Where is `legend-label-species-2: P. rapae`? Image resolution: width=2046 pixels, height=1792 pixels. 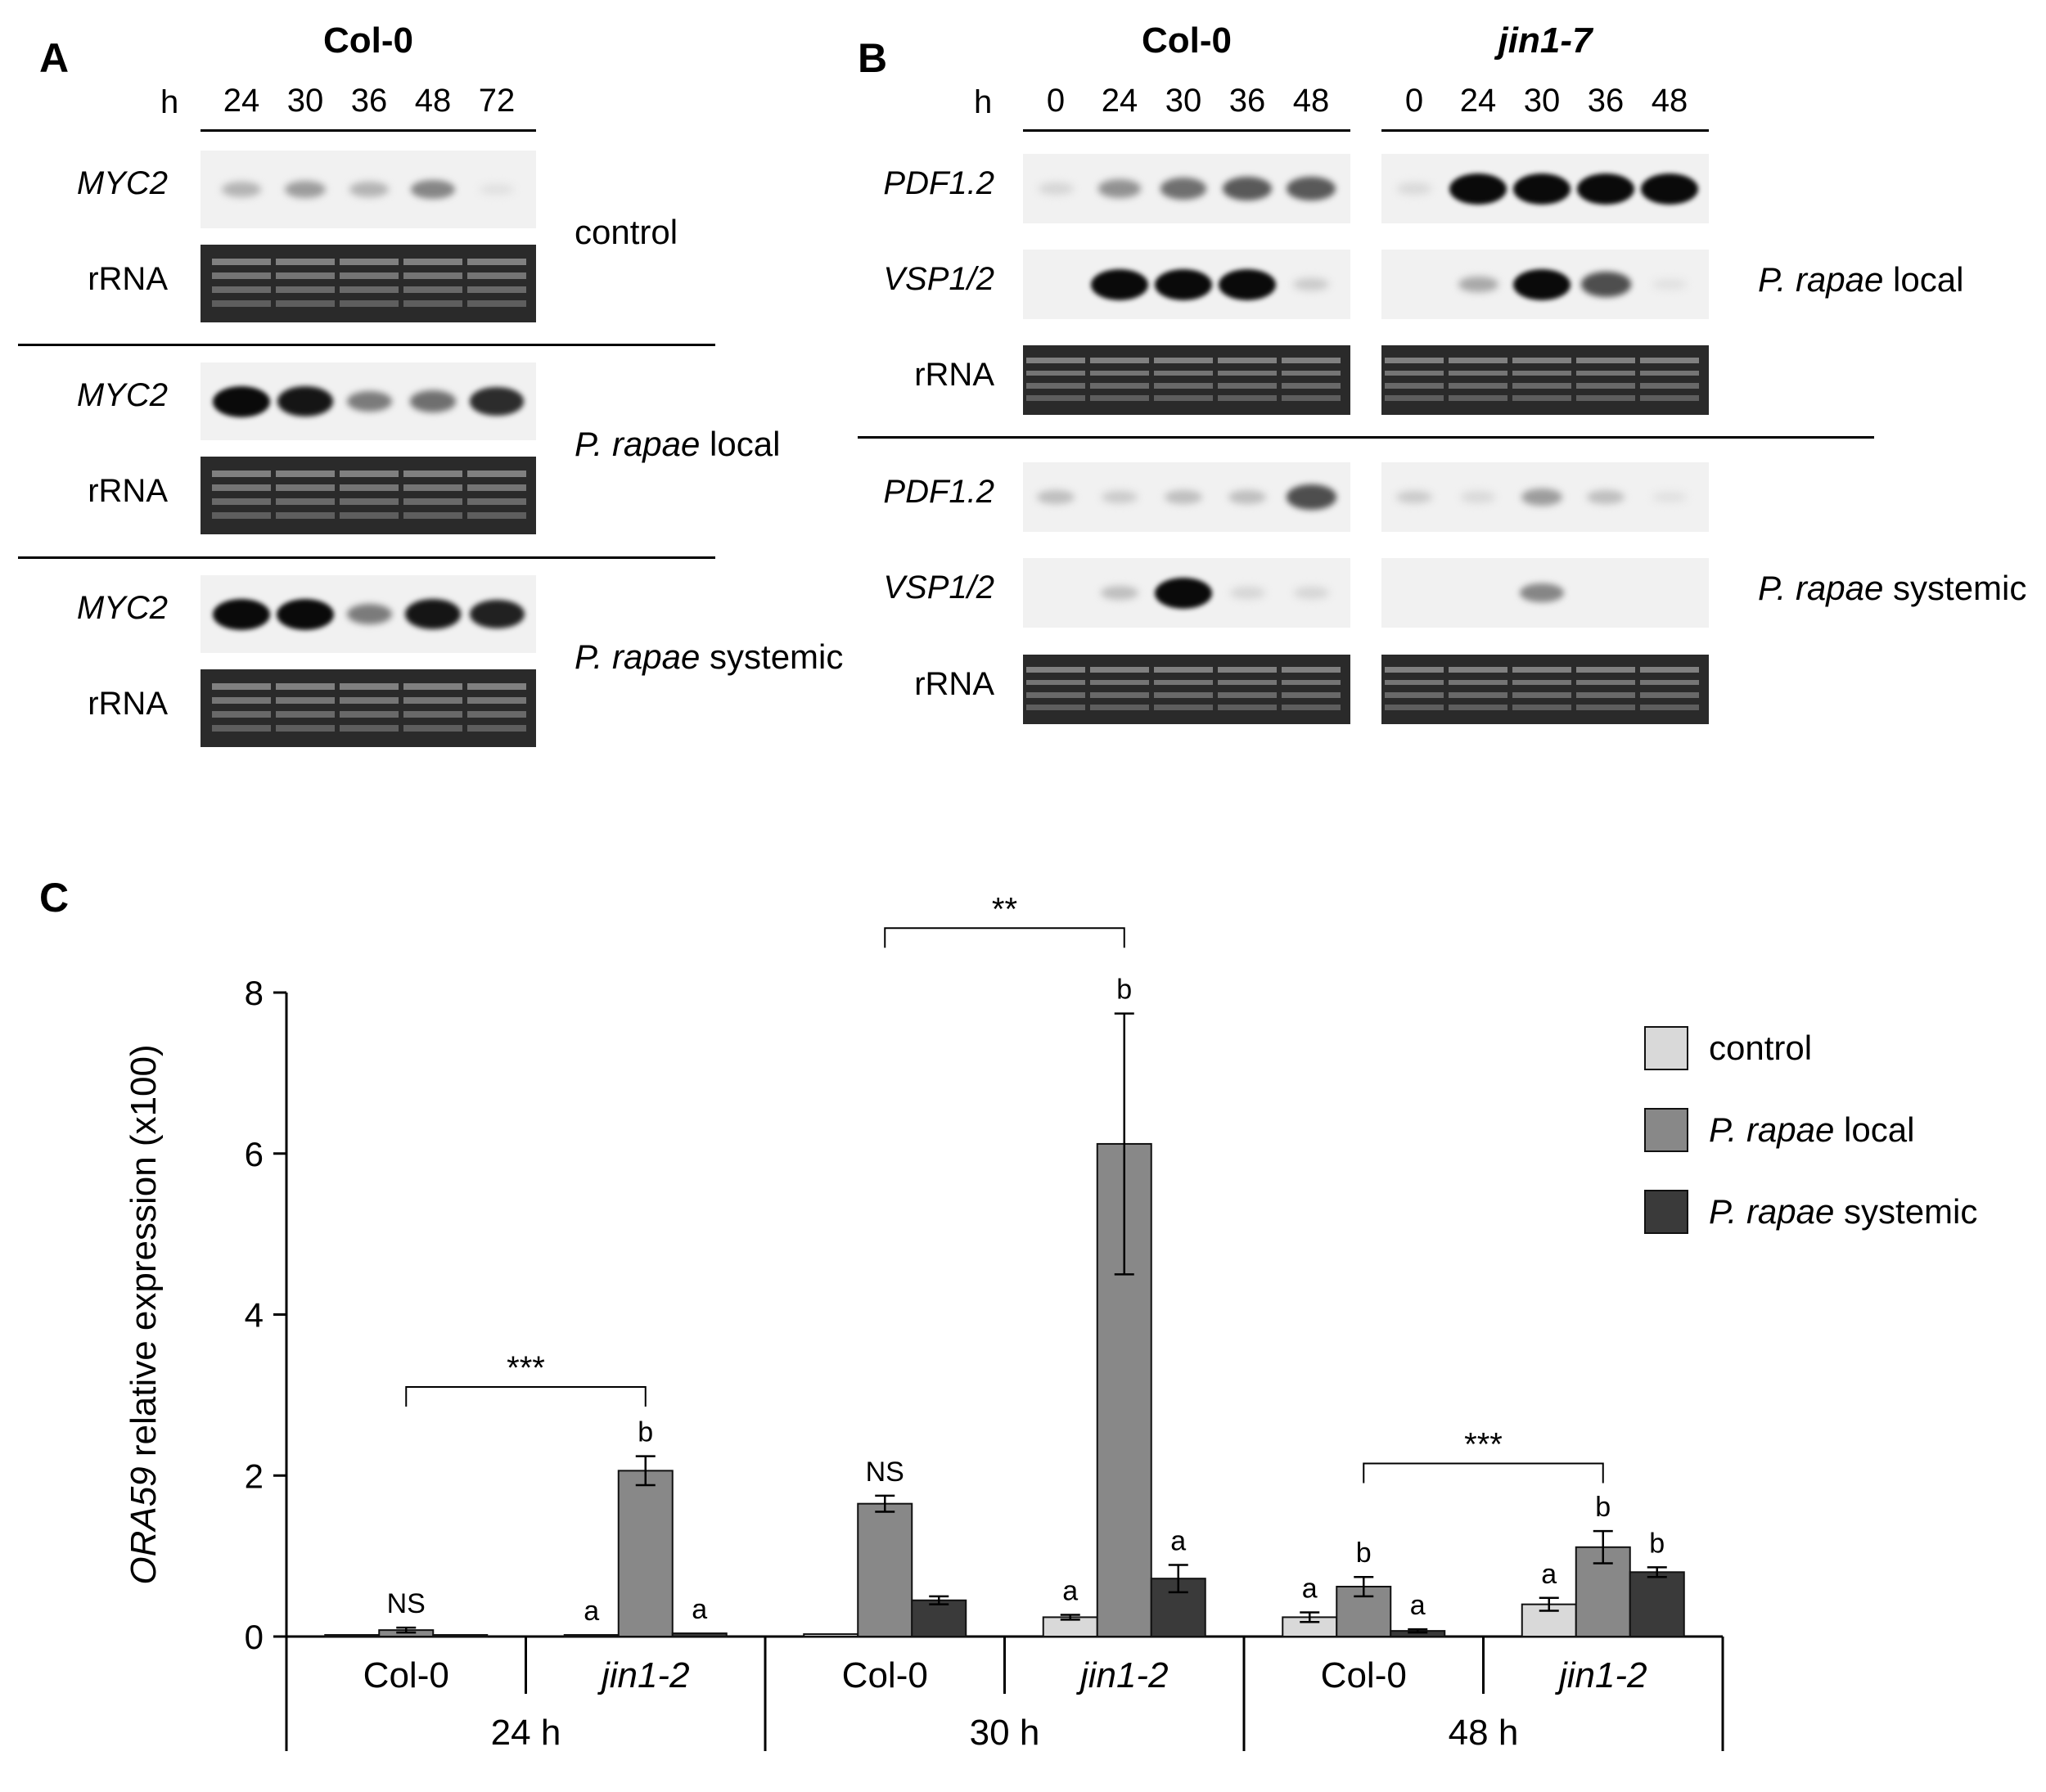 legend-label-species-2: P. rapae is located at coordinates (1771, 1211).